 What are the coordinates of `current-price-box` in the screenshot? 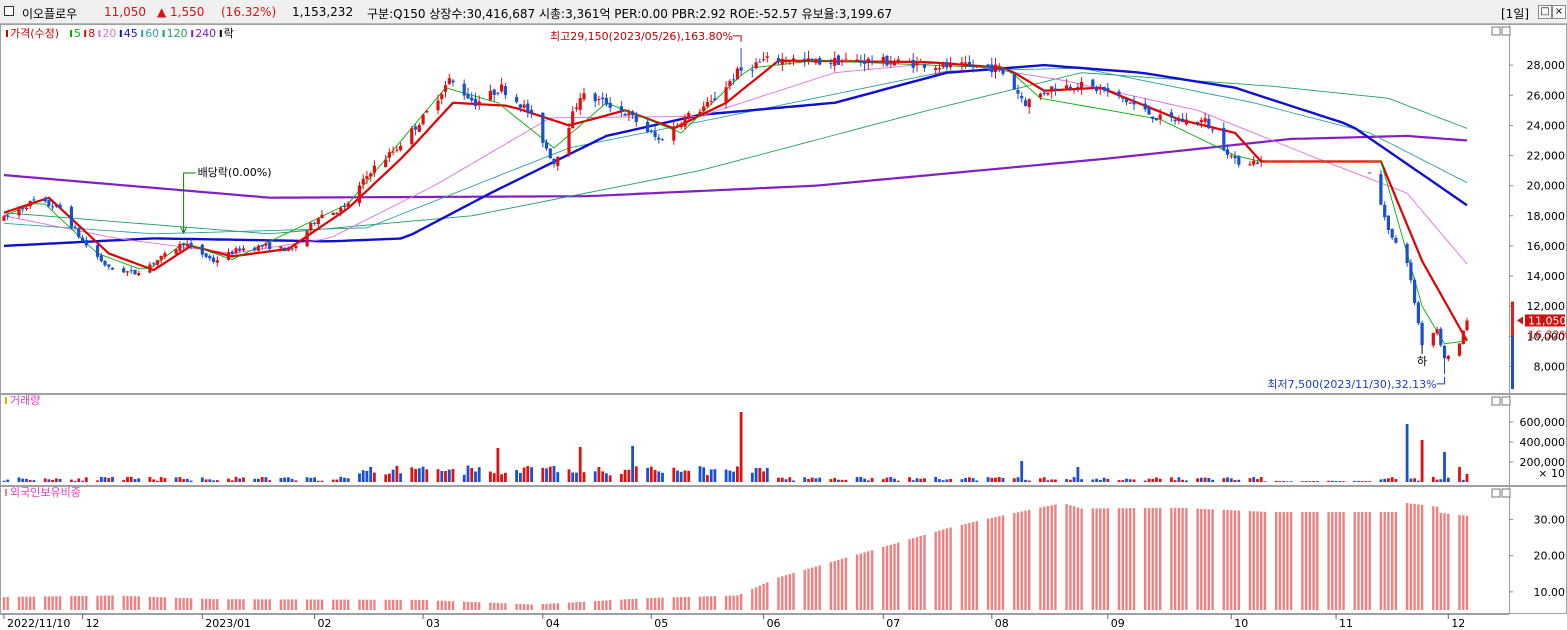 It's located at (1545, 320).